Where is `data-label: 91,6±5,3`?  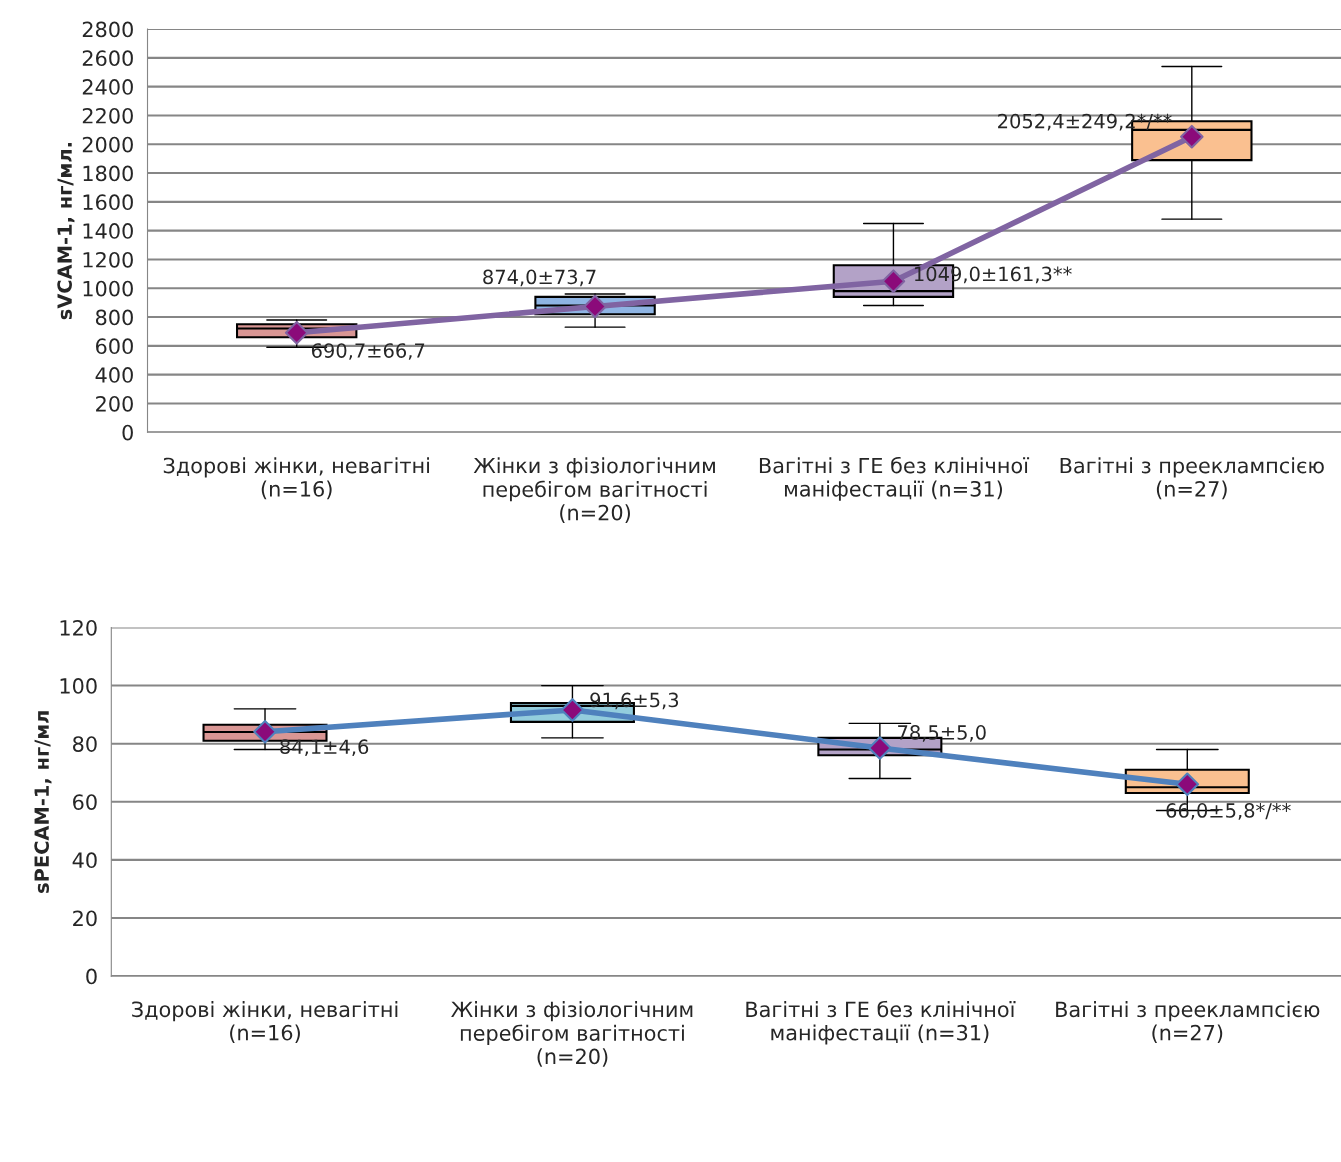
data-label: 91,6±5,3 is located at coordinates (634, 701).